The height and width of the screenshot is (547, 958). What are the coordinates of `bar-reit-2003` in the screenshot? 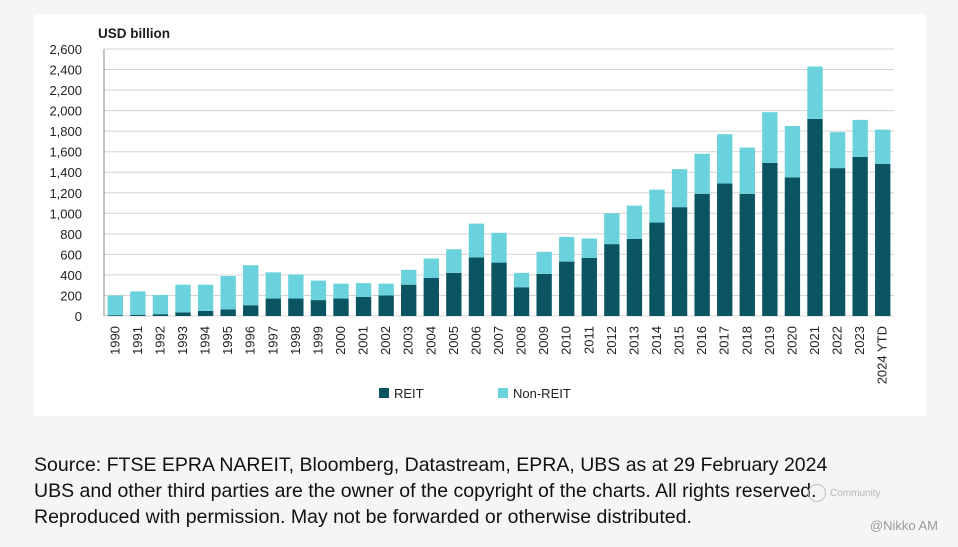 It's located at (409, 300).